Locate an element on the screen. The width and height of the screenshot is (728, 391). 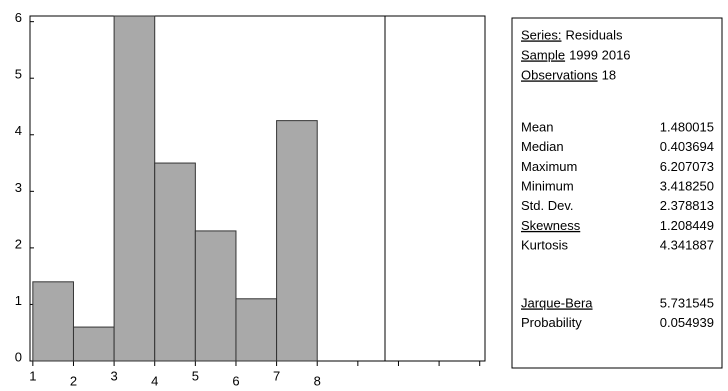
x-tick-label: 6 is located at coordinates (235, 379).